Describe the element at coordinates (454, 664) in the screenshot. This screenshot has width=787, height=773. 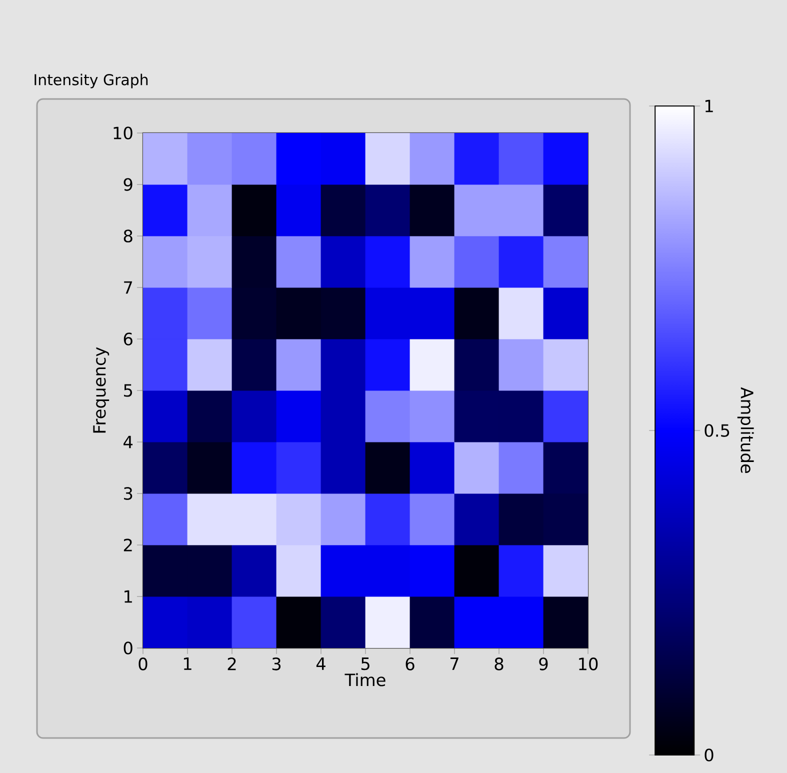
I see `x-tick-label: 7` at that location.